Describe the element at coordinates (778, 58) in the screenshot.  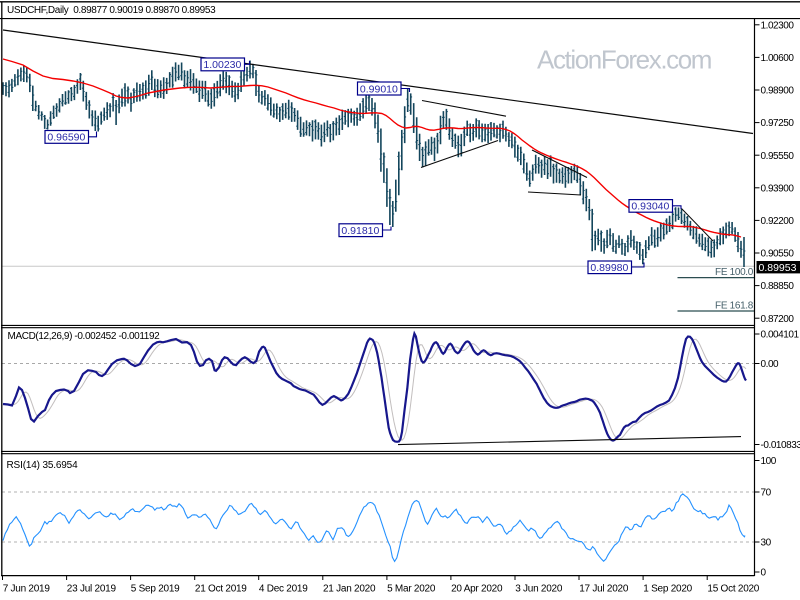
I see `svg-text: 1.00600` at that location.